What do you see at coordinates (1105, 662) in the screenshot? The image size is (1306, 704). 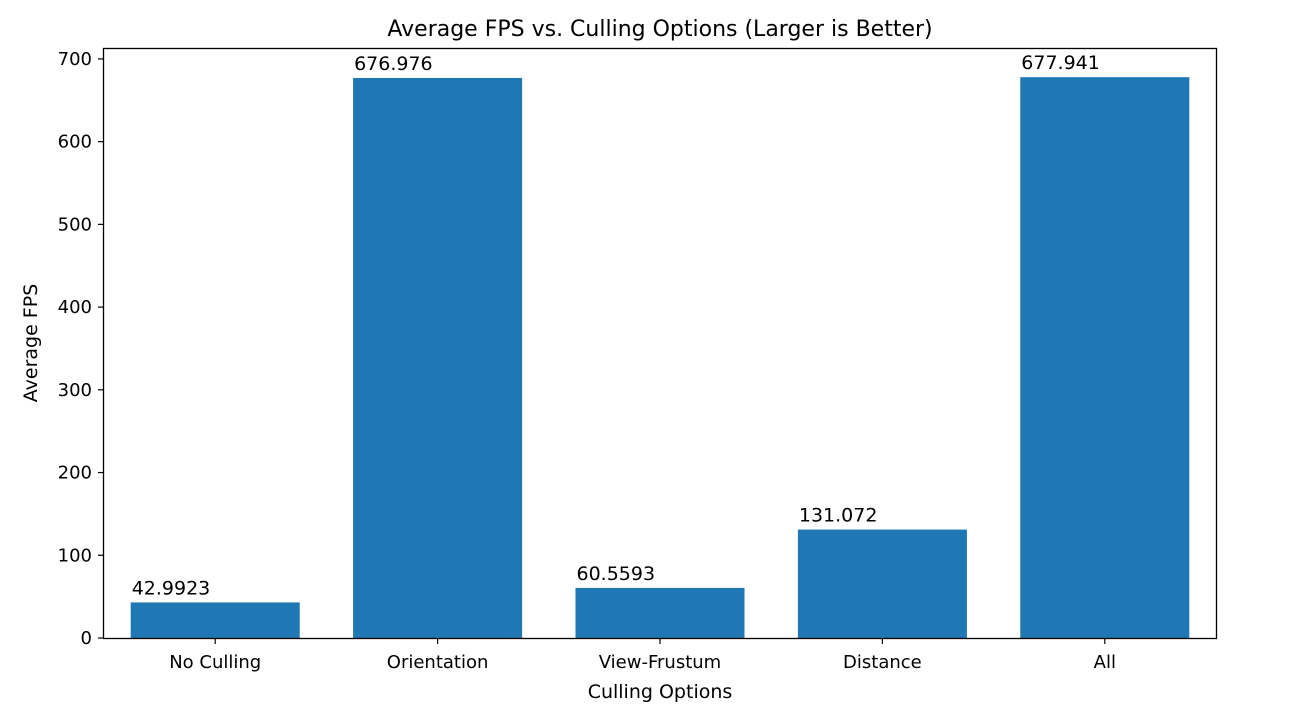 I see `x-tick-label-4: All` at bounding box center [1105, 662].